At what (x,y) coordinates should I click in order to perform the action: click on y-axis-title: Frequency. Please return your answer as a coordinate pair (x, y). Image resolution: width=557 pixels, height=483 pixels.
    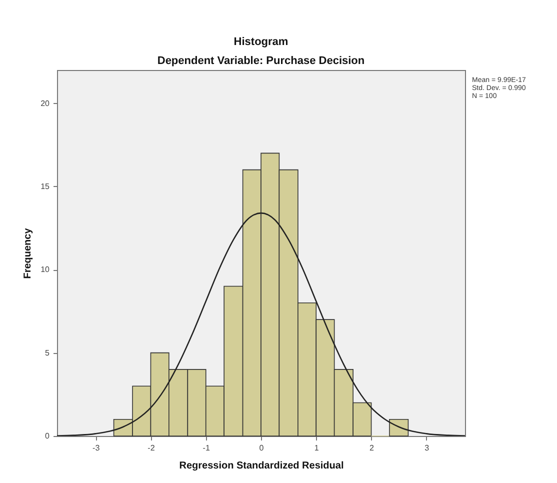
    Looking at the image, I should click on (28, 253).